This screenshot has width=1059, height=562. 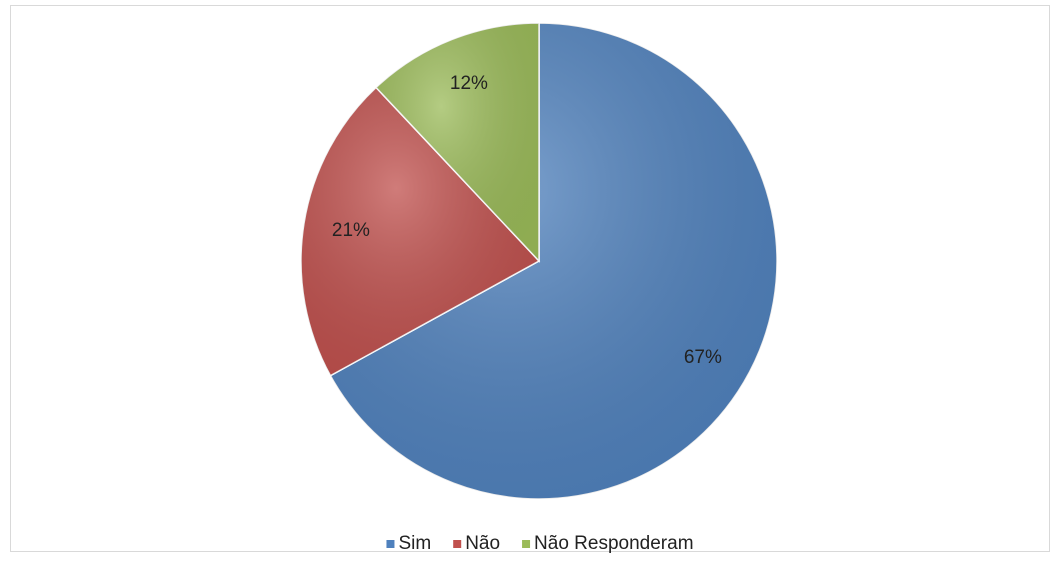 I want to click on legend-label: Não Responderam, so click(x=613, y=543).